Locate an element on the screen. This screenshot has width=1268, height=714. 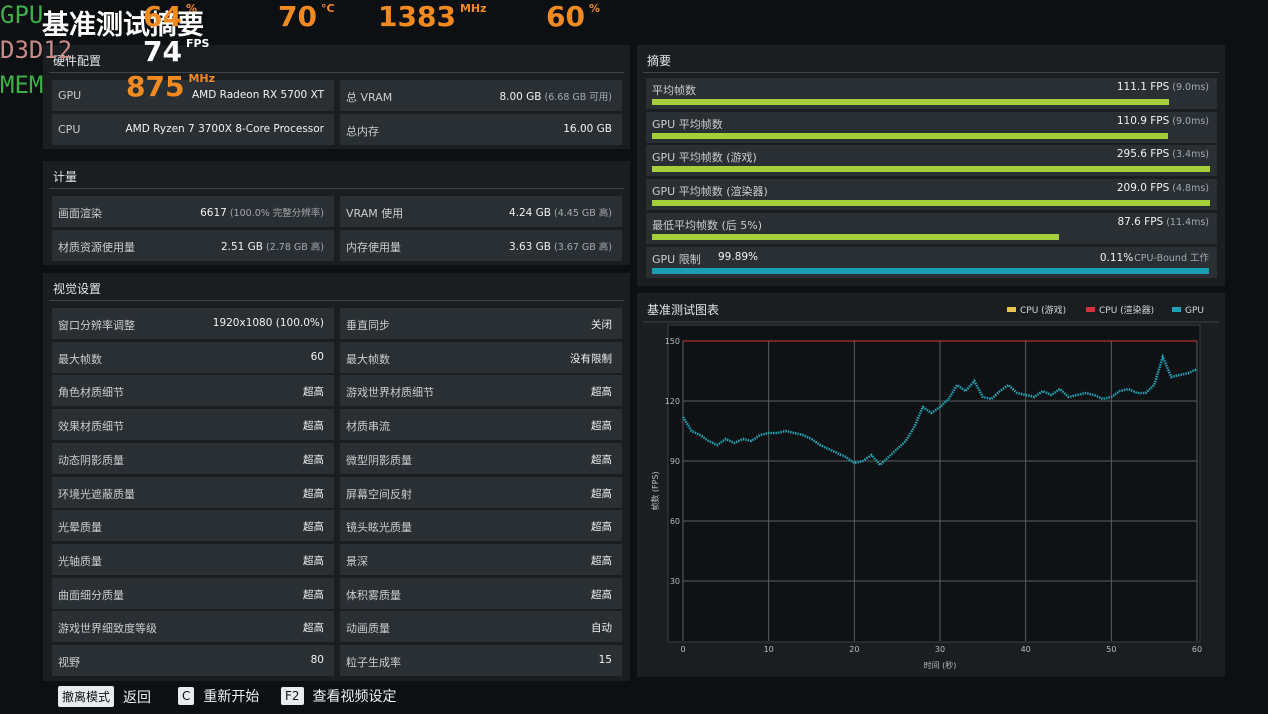
value-note: (100.0% 完整分辨率) is located at coordinates (276, 213).